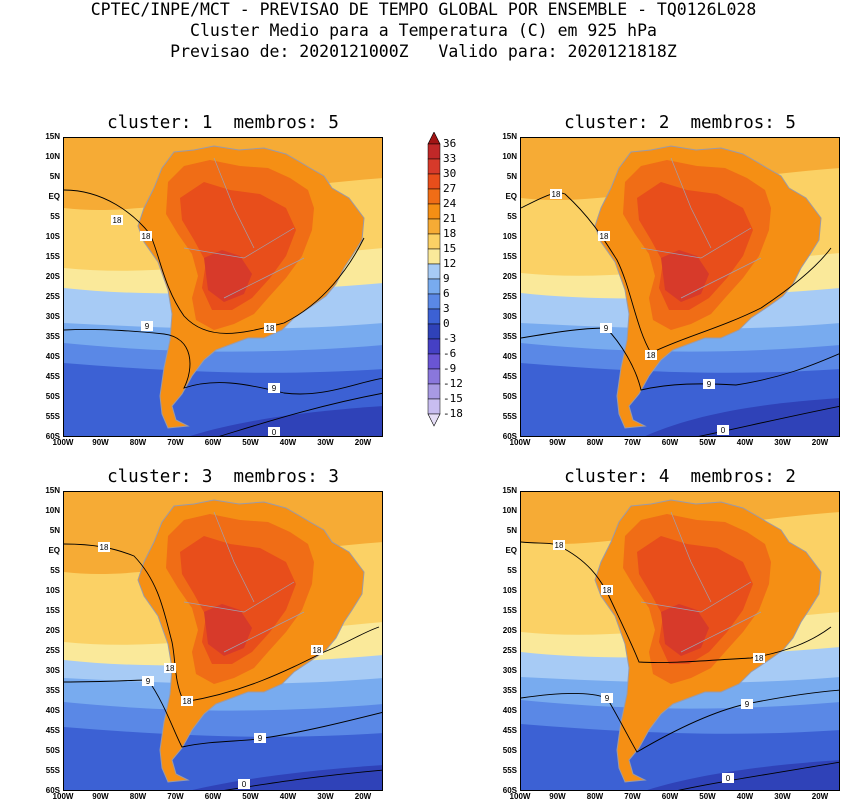 This screenshot has height=803, width=847. I want to click on colorbar-tick-label: 12, so click(450, 263).